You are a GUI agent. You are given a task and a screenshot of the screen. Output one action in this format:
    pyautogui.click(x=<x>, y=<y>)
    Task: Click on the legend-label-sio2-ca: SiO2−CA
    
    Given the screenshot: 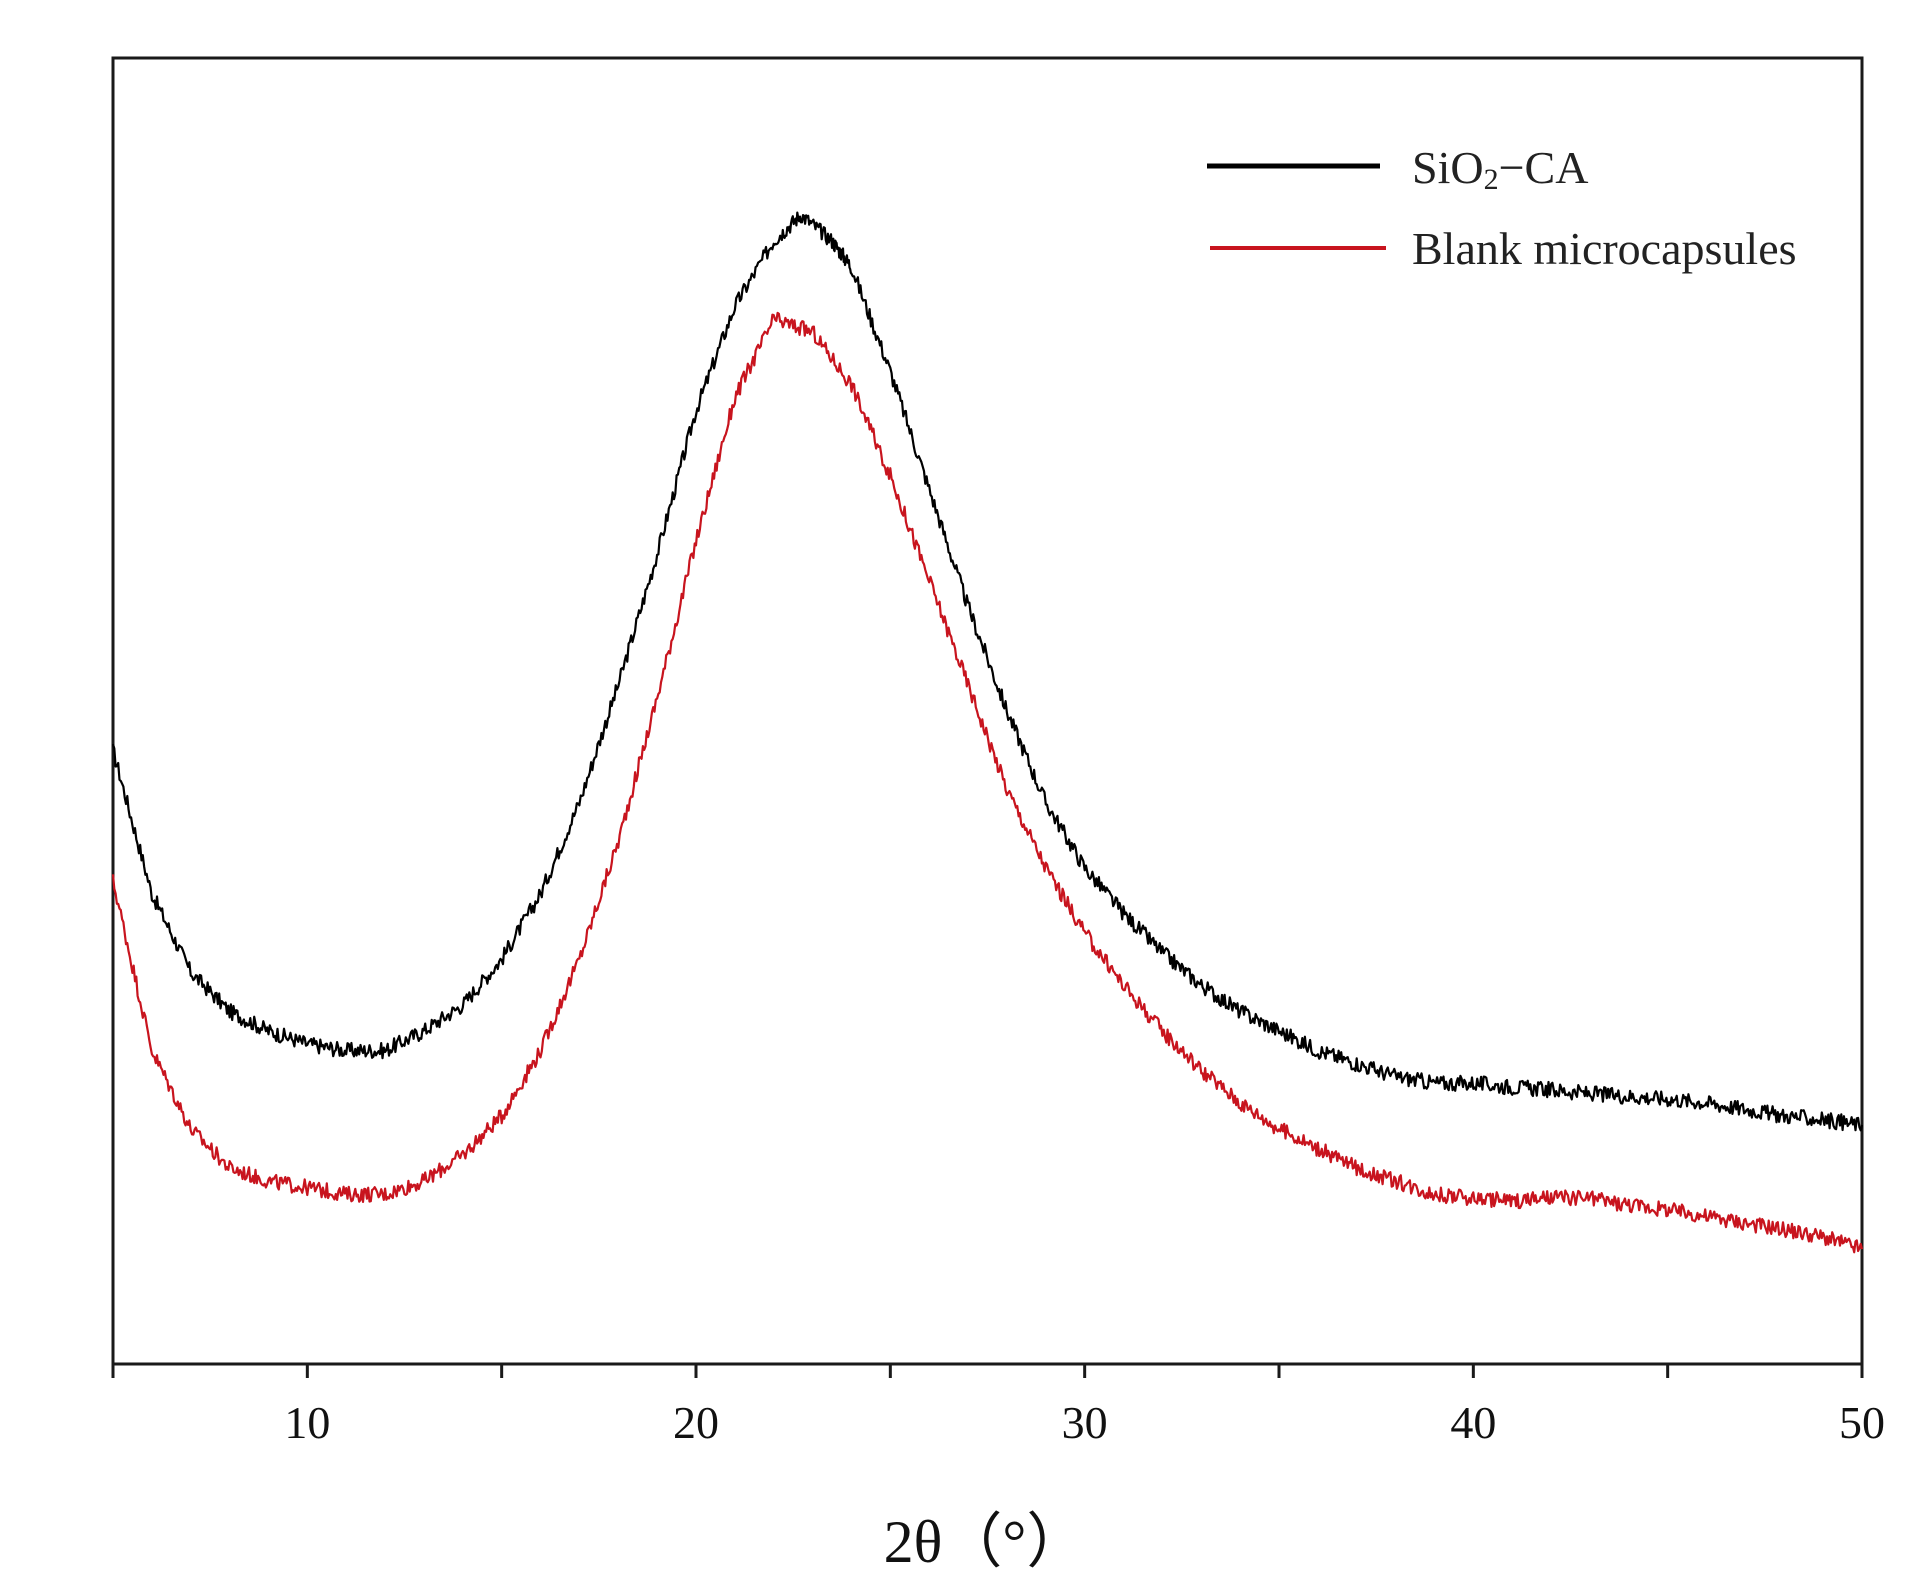 What is the action you would take?
    pyautogui.click(x=1500, y=169)
    